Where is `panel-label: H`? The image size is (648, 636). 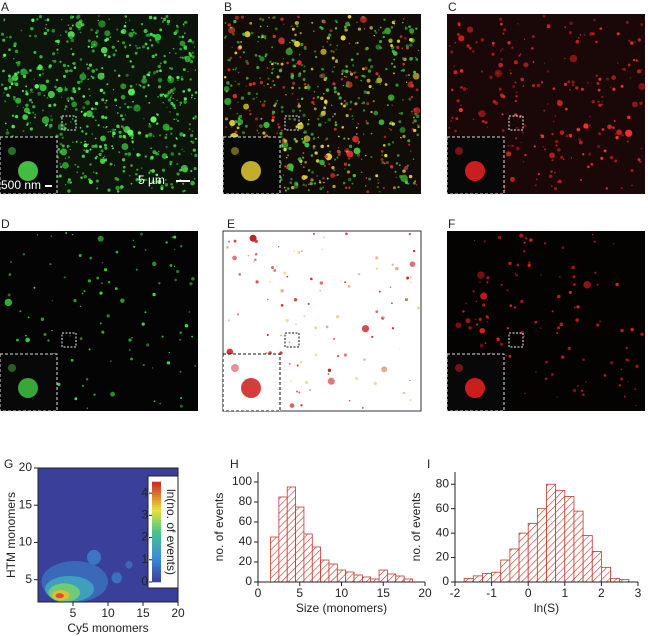
panel-label: H is located at coordinates (234, 464).